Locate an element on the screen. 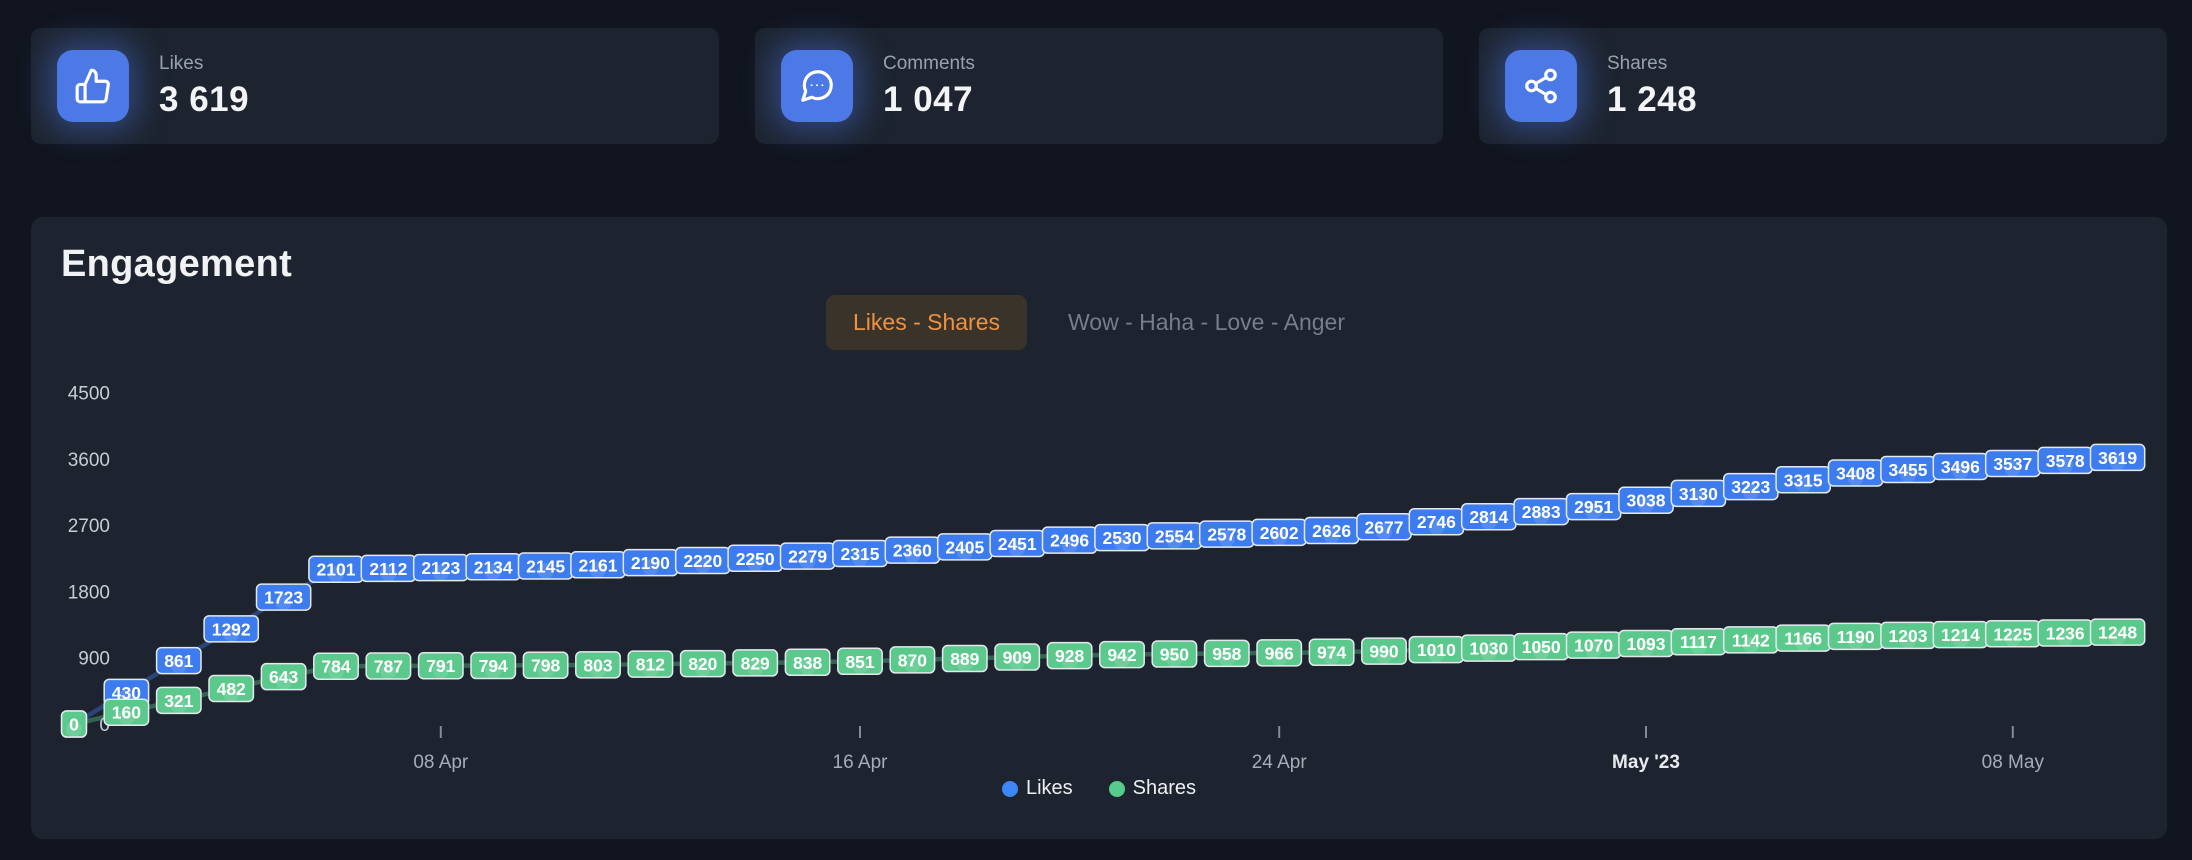  svg-text: 2405 is located at coordinates (964, 547).